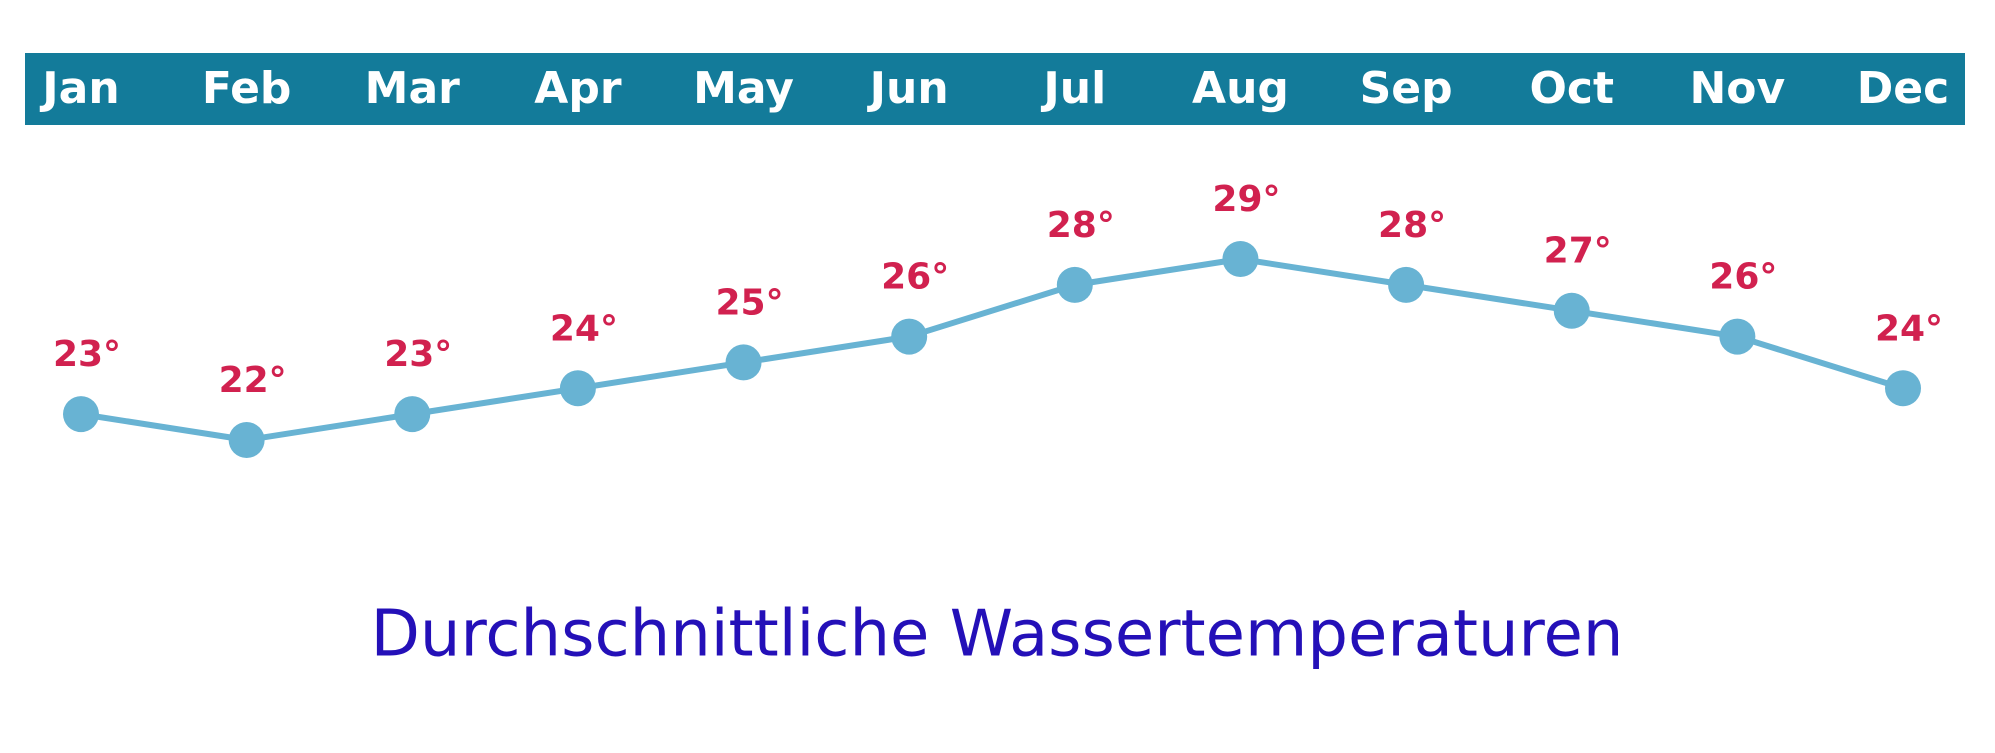 Image resolution: width=1995 pixels, height=753 pixels. I want to click on month-label: Mar, so click(412, 88).